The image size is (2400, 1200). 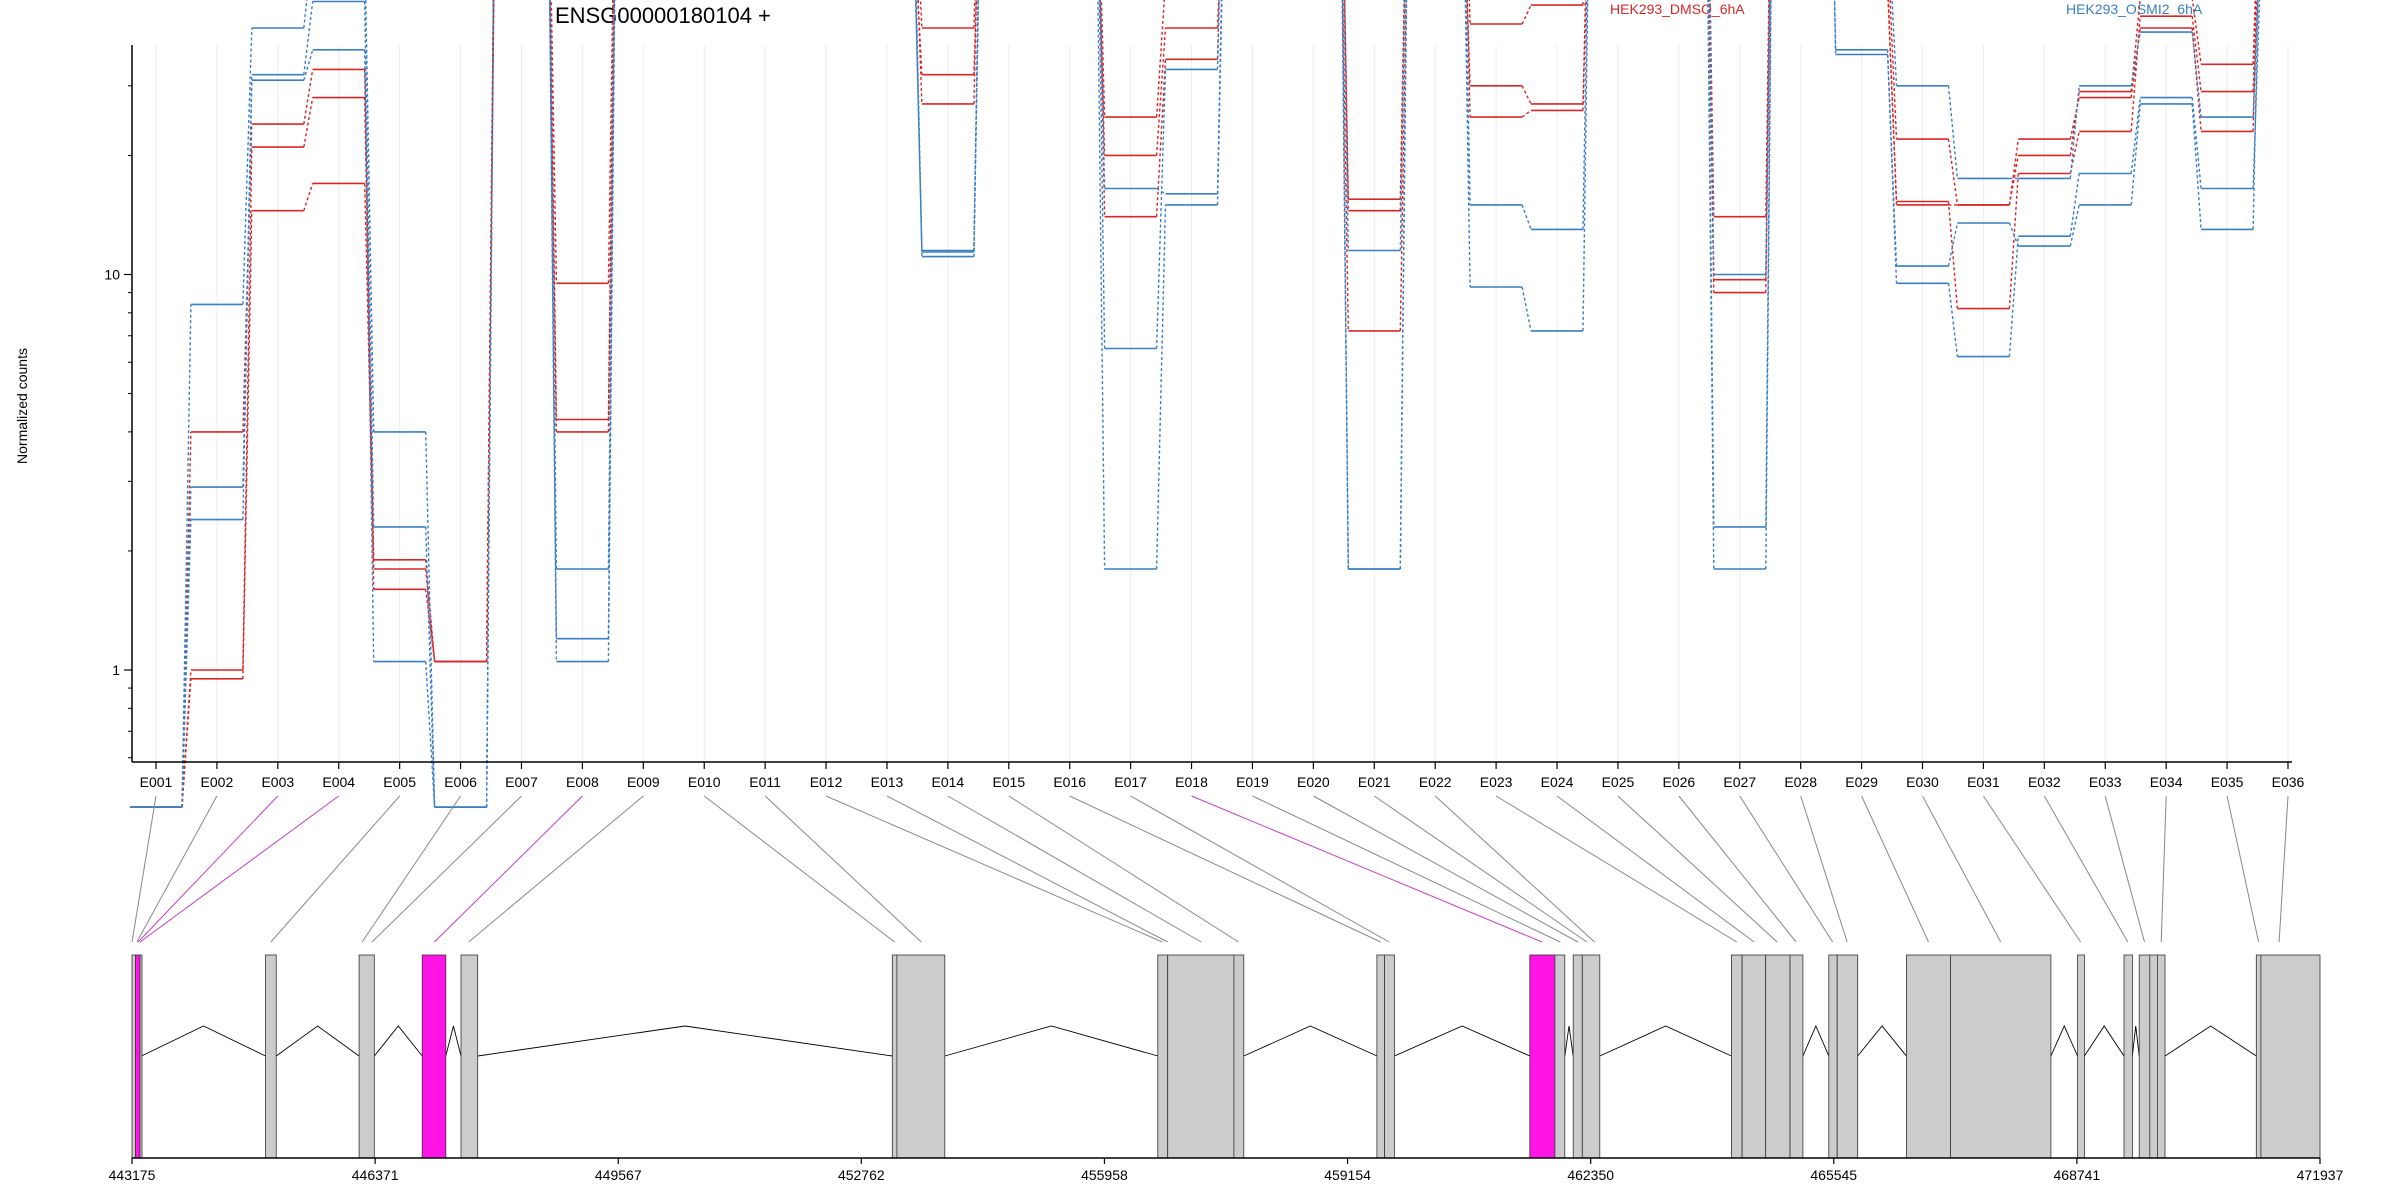 What do you see at coordinates (156, 782) in the screenshot?
I see `x-tick-label: E001` at bounding box center [156, 782].